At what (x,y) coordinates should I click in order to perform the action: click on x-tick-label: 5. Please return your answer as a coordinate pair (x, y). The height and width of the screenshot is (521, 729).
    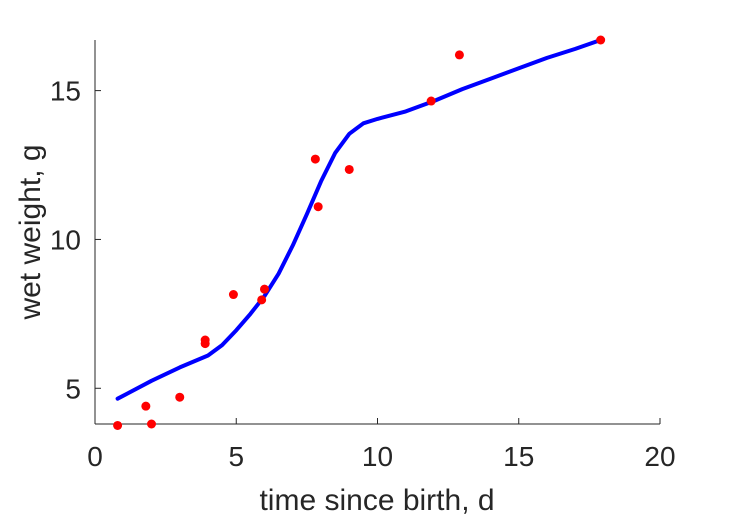
    Looking at the image, I should click on (236, 456).